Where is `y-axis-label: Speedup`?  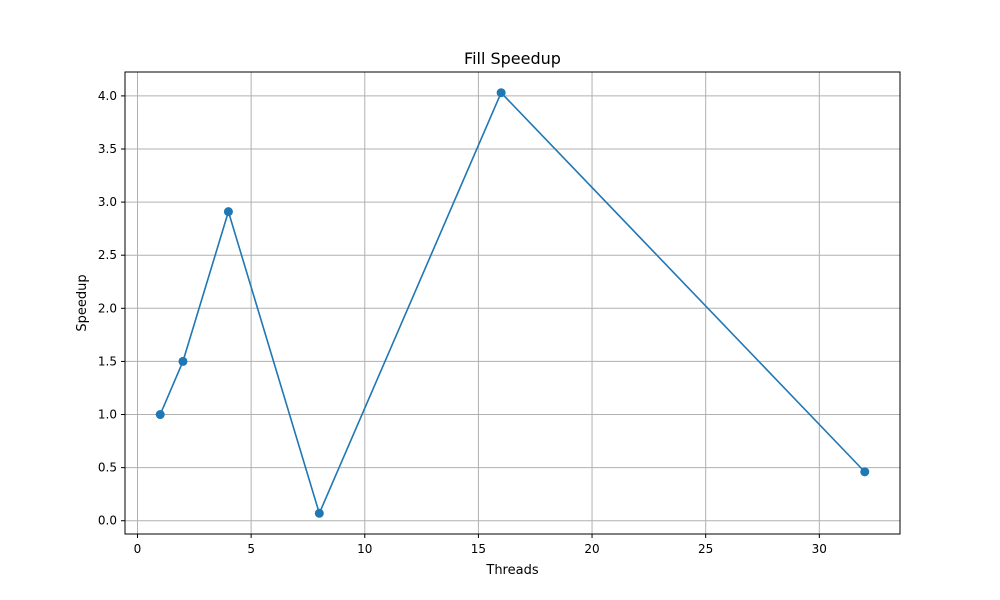
y-axis-label: Speedup is located at coordinates (82, 302).